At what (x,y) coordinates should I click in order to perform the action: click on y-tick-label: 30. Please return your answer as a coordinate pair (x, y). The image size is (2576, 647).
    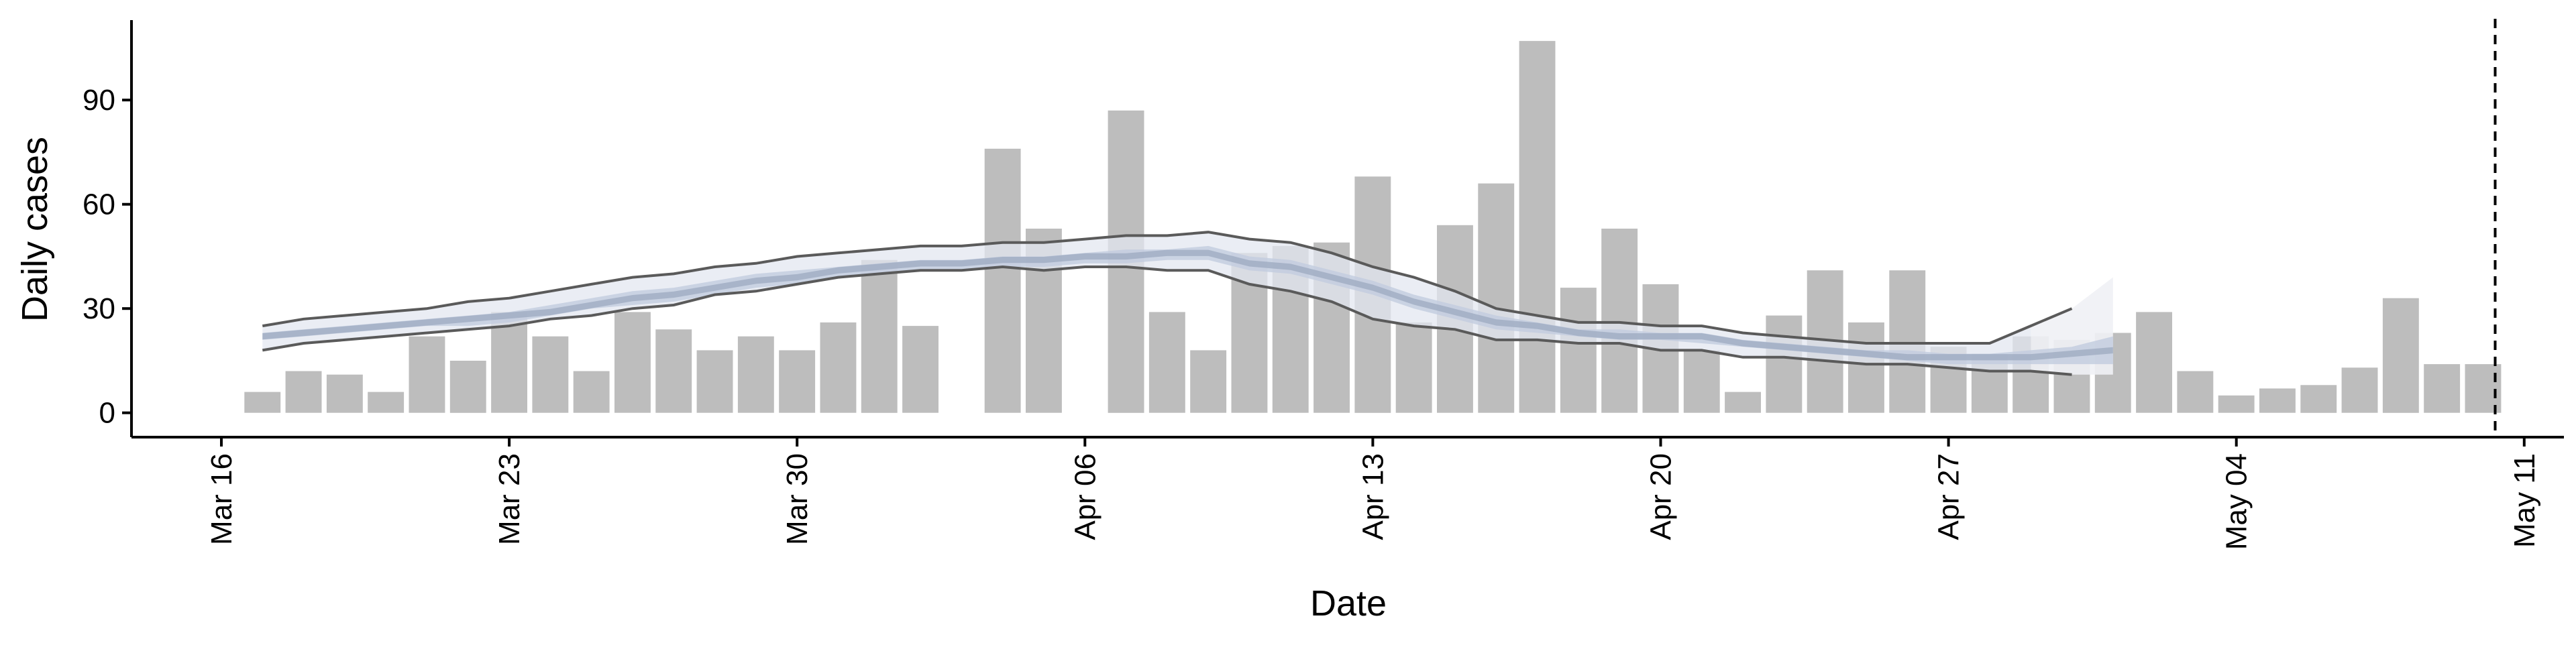
    Looking at the image, I should click on (99, 308).